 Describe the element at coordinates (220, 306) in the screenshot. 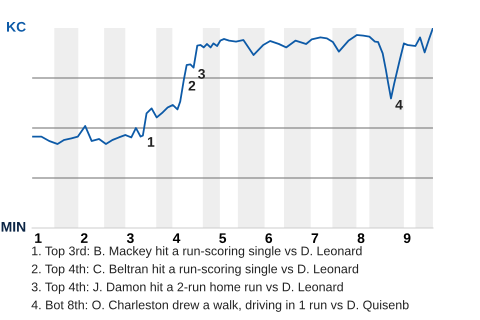

I see `text: 4. Bot 8th: O. Charleston drew a walk, driving in 1 run vs D. Quisenb` at that location.